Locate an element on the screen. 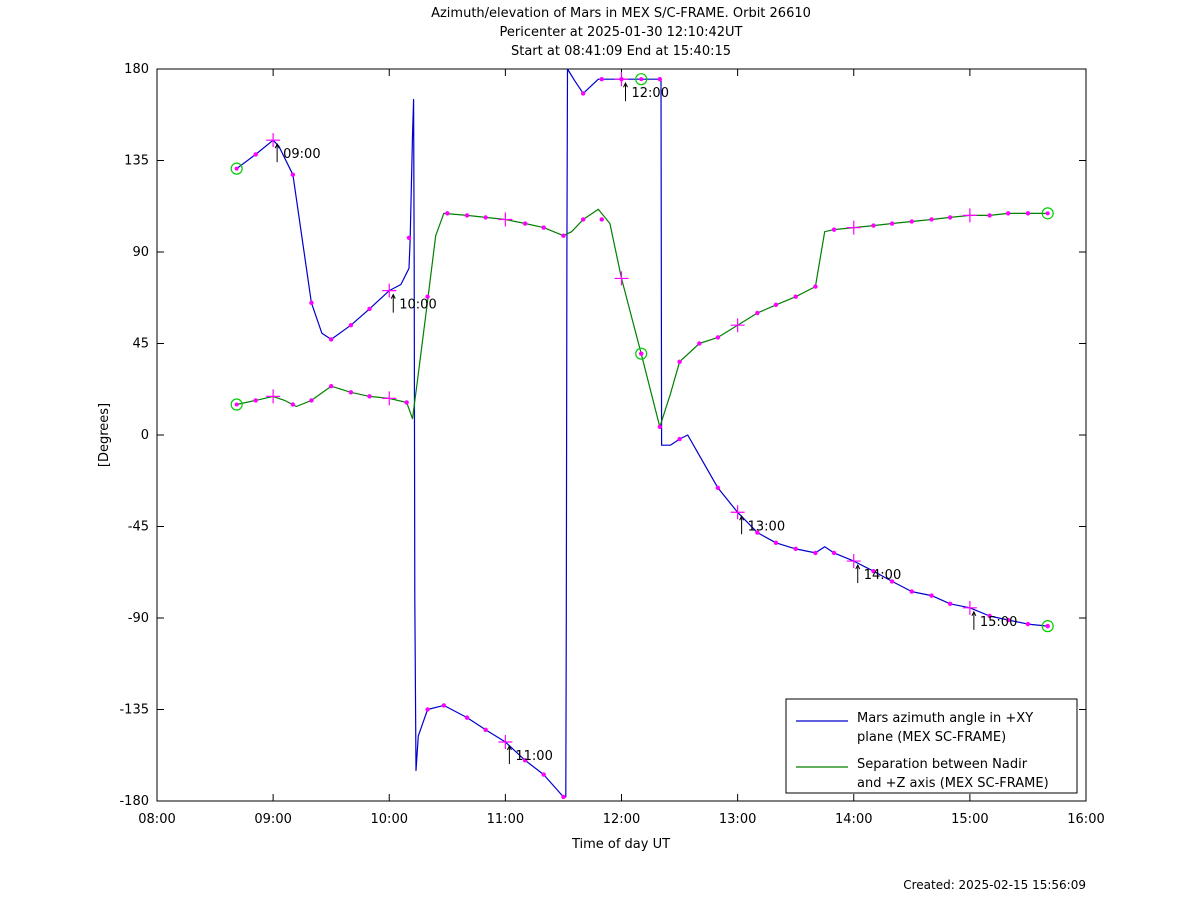 This screenshot has height=901, width=1200. annotation-label: 10:00 is located at coordinates (417, 305).